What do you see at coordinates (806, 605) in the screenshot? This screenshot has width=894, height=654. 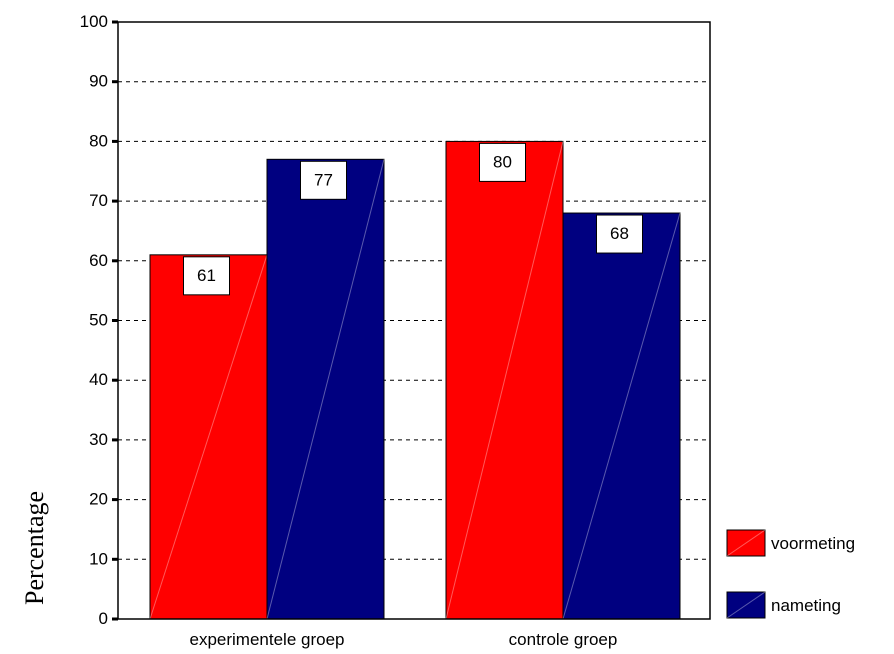 I see `legend-label-nameting: nameting` at bounding box center [806, 605].